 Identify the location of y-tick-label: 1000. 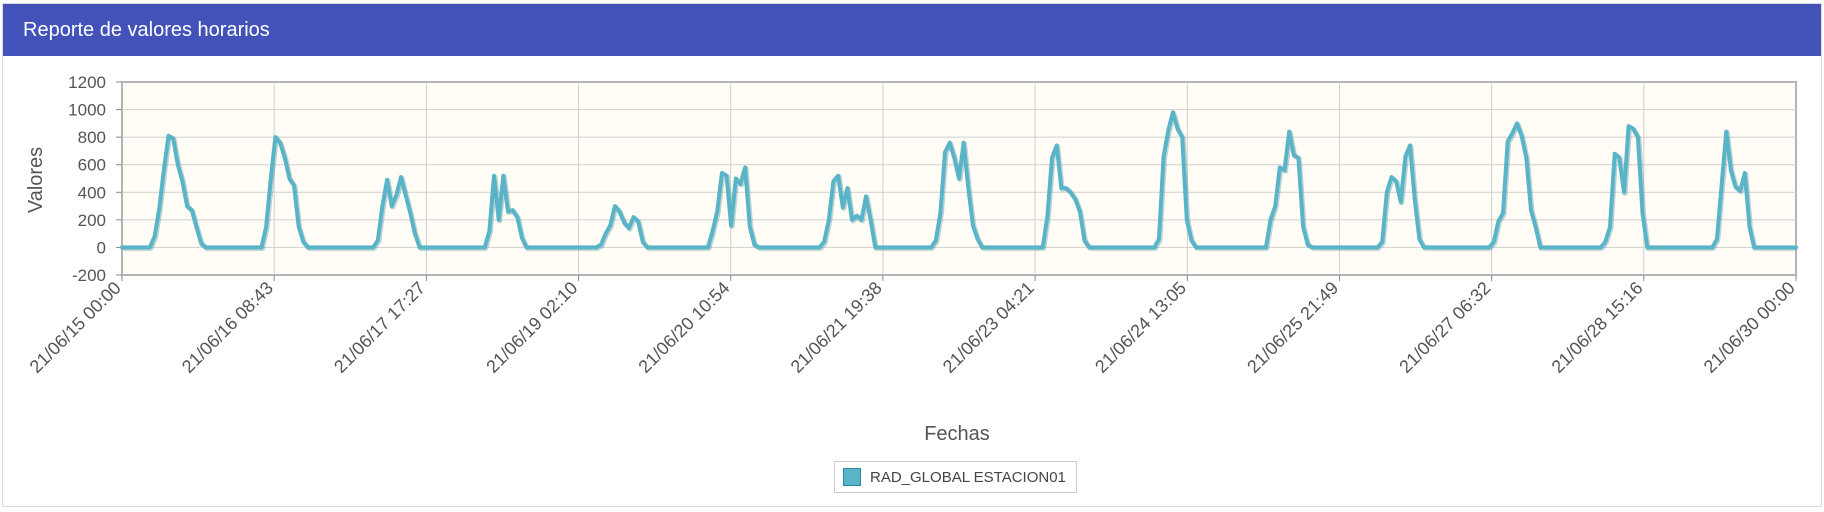
(87, 110).